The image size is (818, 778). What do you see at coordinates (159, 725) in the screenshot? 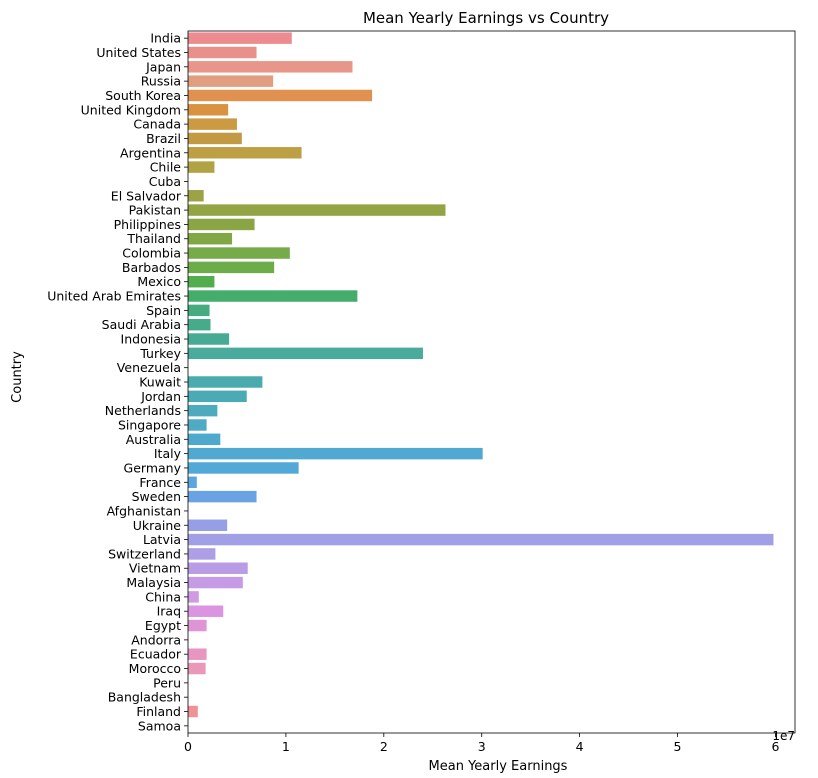
I see `y-tick-label: Samoa` at bounding box center [159, 725].